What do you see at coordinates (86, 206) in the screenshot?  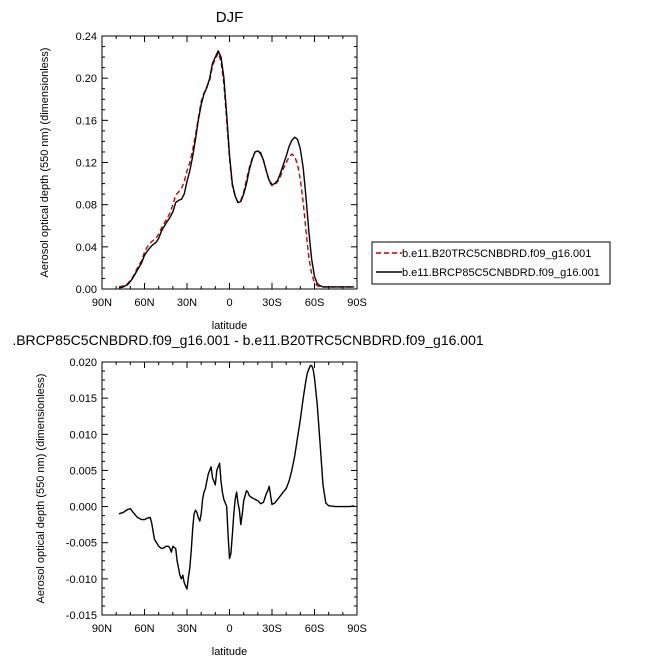 I see `y-tick-label: 0.08` at bounding box center [86, 206].